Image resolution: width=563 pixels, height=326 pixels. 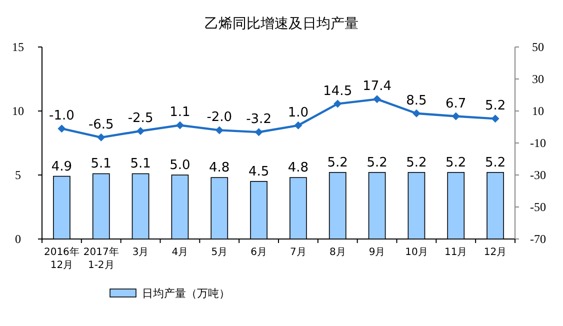 What do you see at coordinates (180, 252) in the screenshot?
I see `x-tick-label: 4月` at bounding box center [180, 252].